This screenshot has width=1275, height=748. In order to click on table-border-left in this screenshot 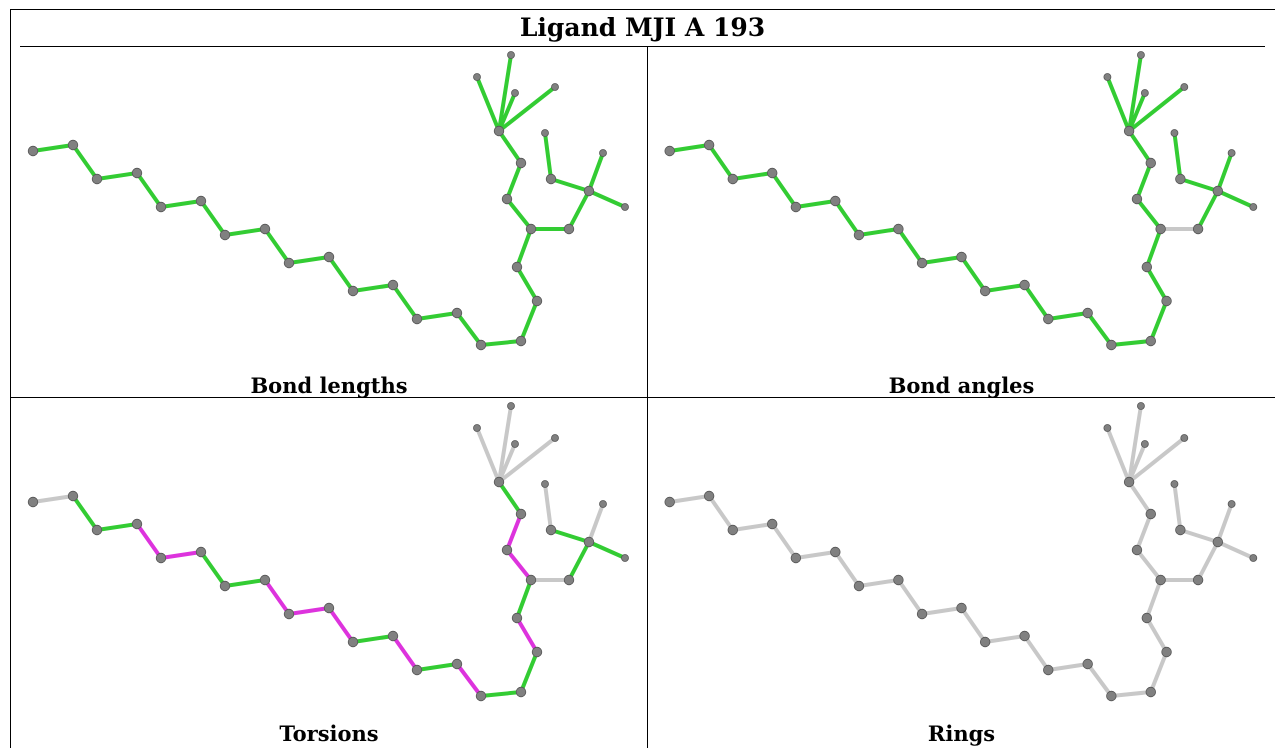, I will do `click(10, 378)`.